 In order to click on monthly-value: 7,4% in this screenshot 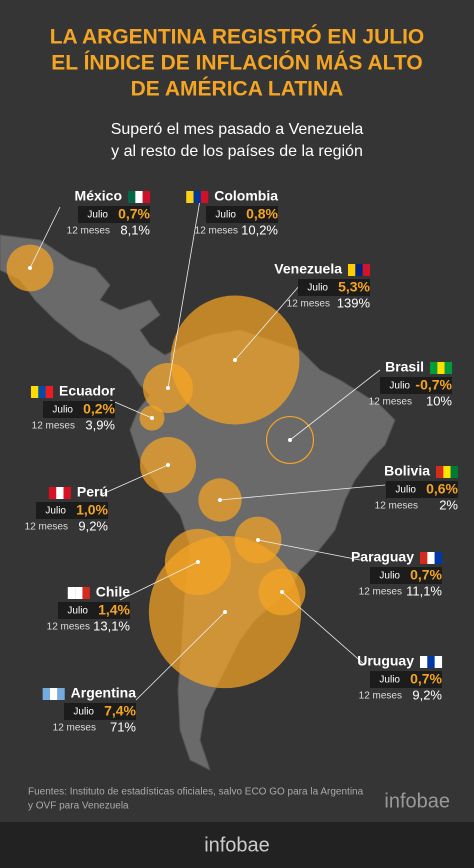, I will do `click(120, 711)`.